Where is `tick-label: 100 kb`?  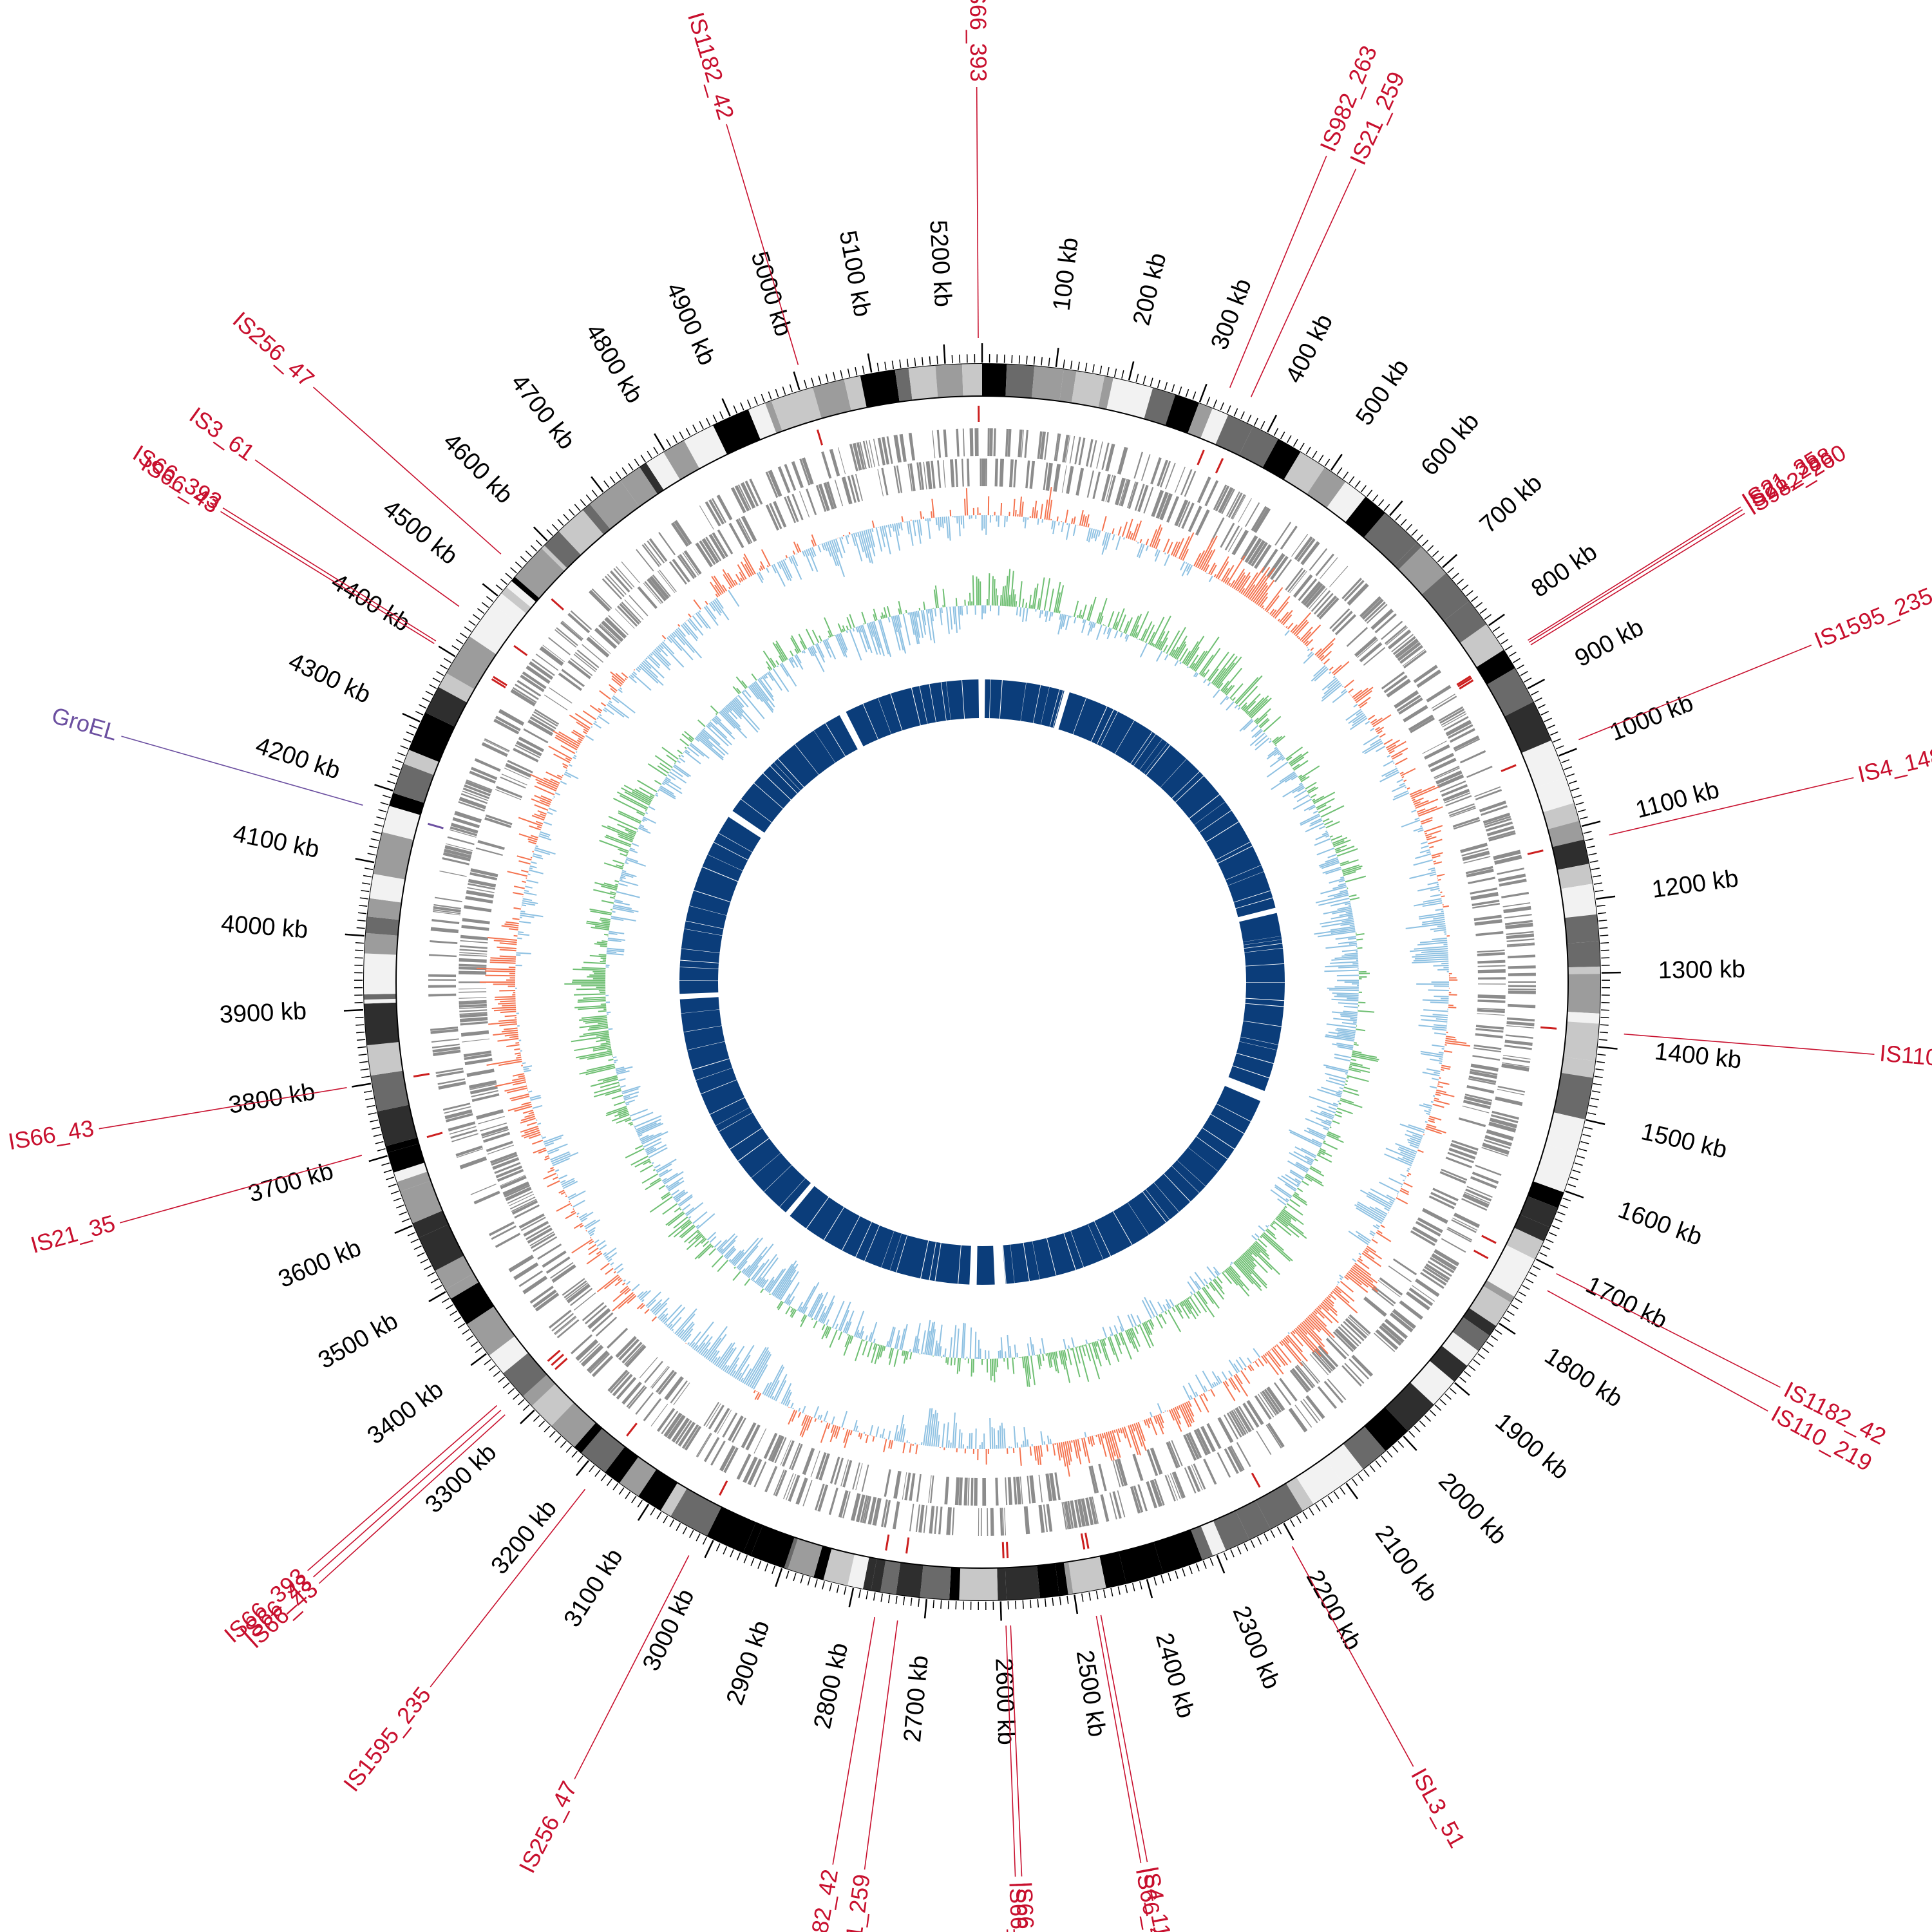
tick-label: 100 kb is located at coordinates (1066, 274).